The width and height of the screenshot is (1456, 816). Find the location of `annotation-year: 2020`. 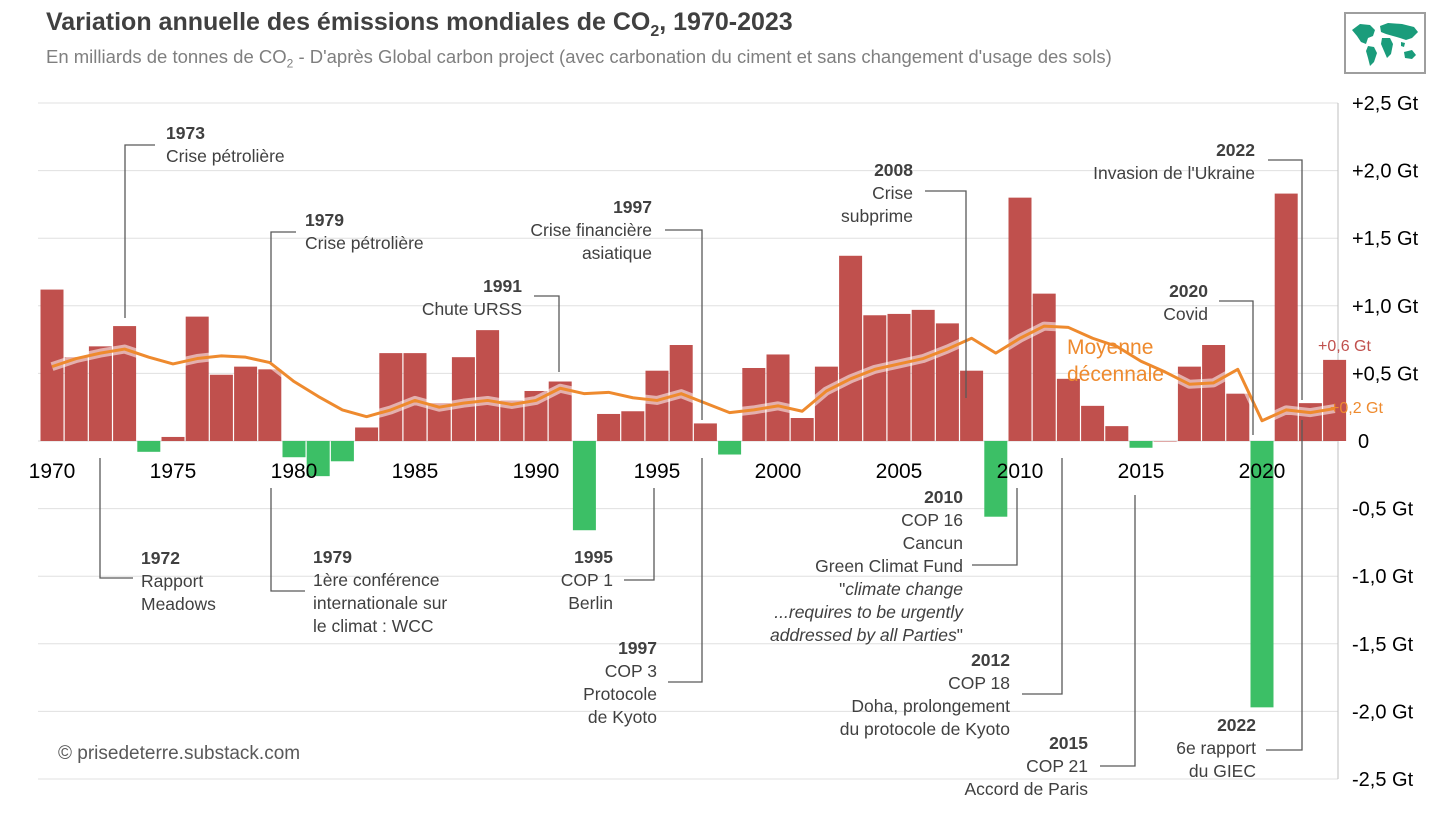

annotation-year: 2020 is located at coordinates (1188, 291).